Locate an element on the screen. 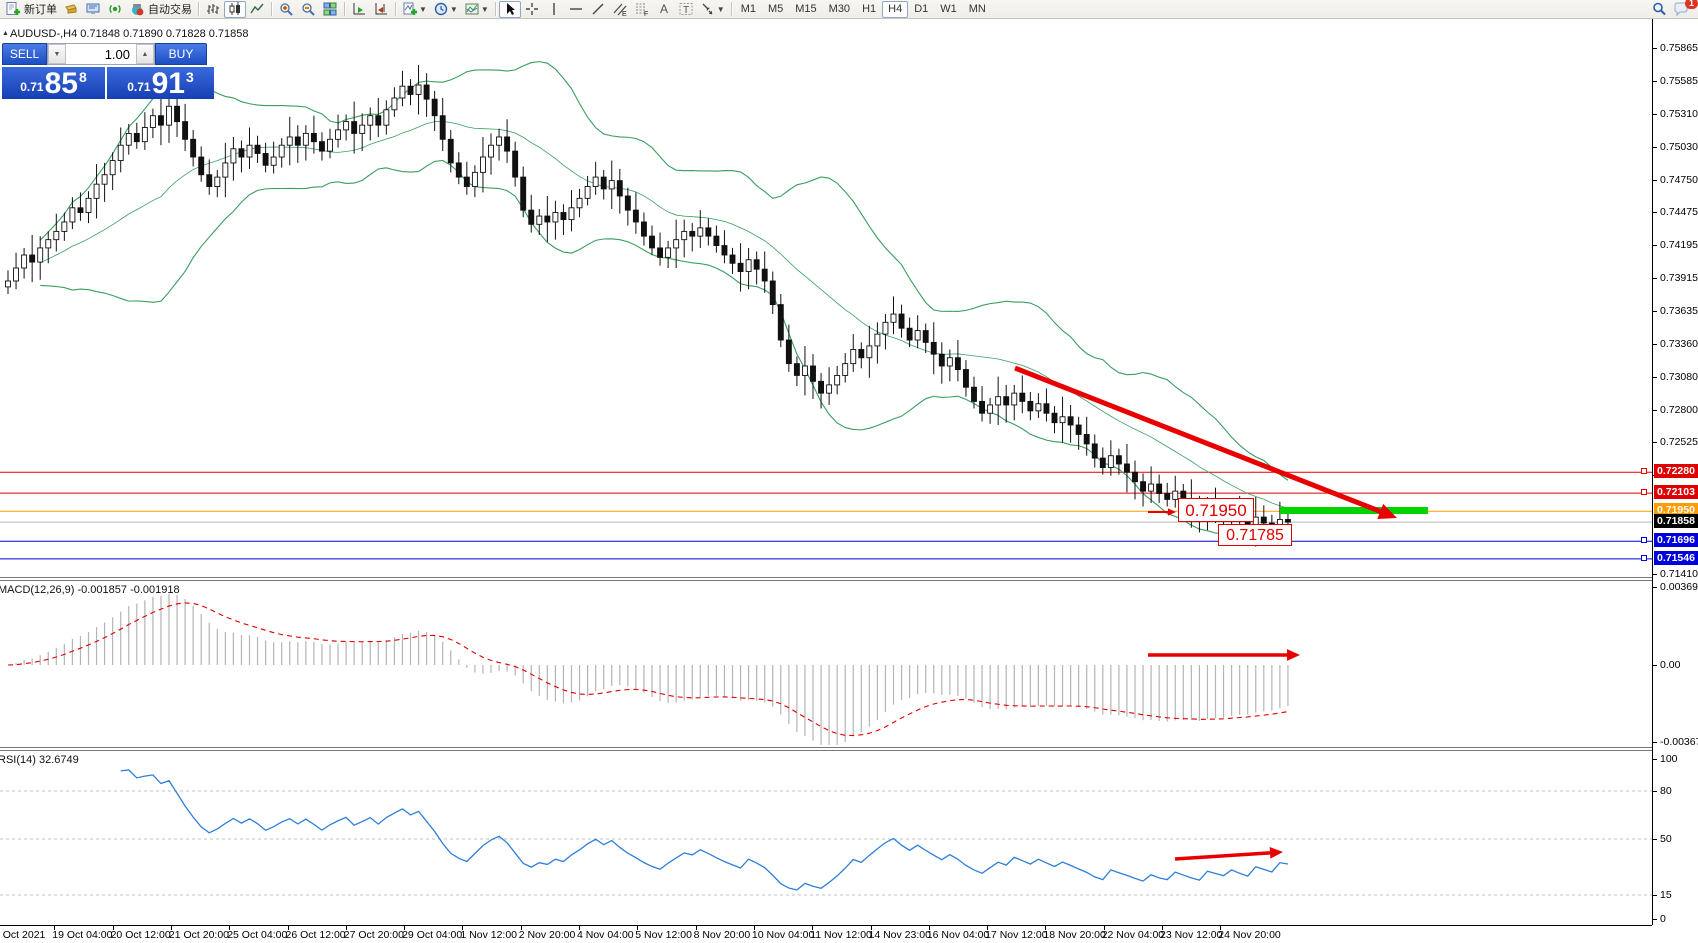  buy-button: BUY is located at coordinates (181, 54).